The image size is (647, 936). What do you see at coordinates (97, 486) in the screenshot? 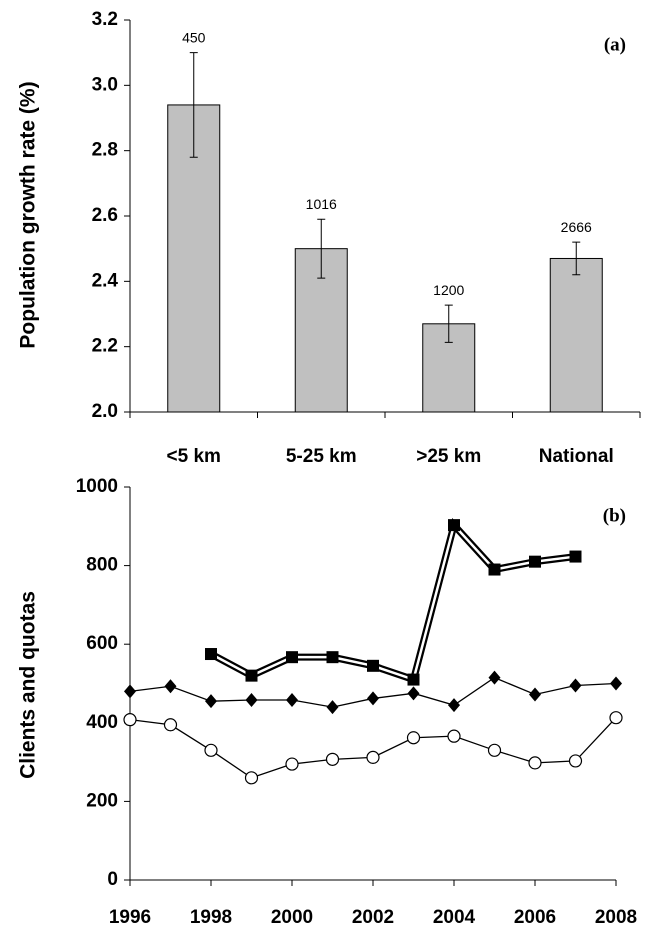
I see `y-tick-label: 1000` at bounding box center [97, 486].